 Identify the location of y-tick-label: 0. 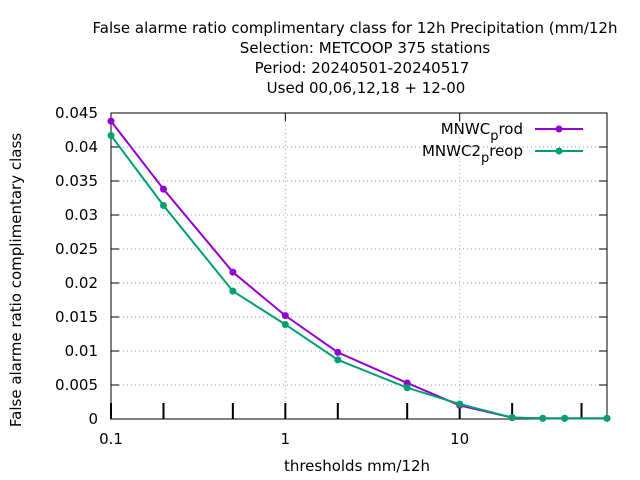
(93, 419).